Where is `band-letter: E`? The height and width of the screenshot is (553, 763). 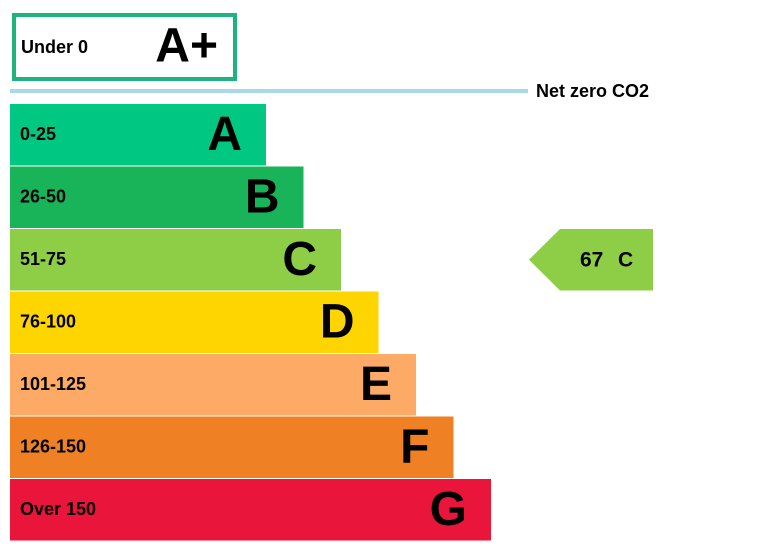
band-letter: E is located at coordinates (376, 384).